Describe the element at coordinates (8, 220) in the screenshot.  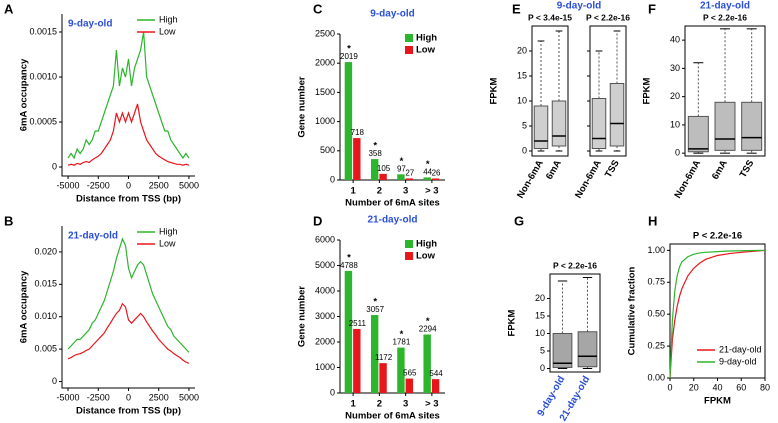
I see `panel-letter: B` at that location.